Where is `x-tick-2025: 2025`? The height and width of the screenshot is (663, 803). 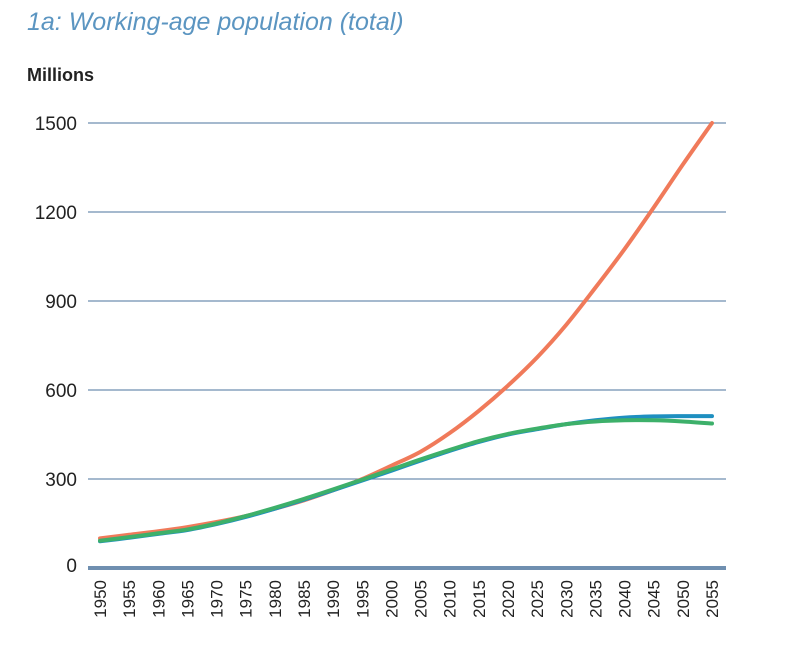 x-tick-2025: 2025 is located at coordinates (537, 599).